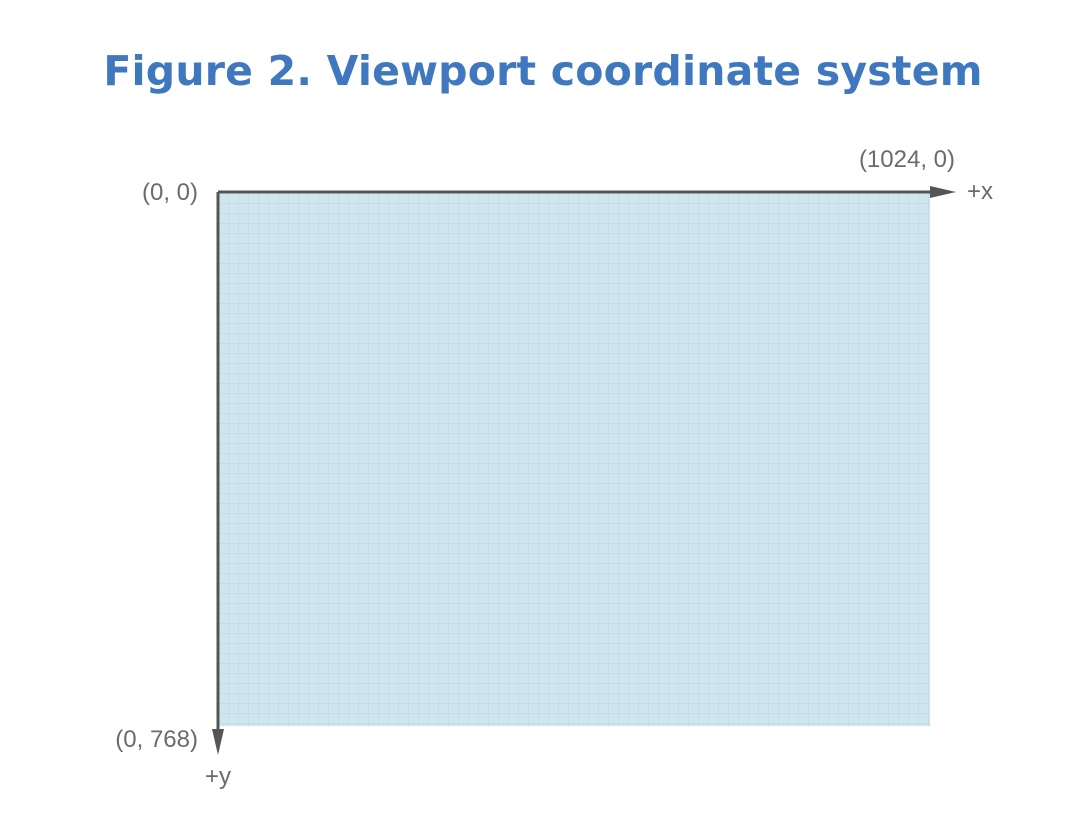 The image size is (1086, 822). I want to click on y-axis-label: +y, so click(218, 776).